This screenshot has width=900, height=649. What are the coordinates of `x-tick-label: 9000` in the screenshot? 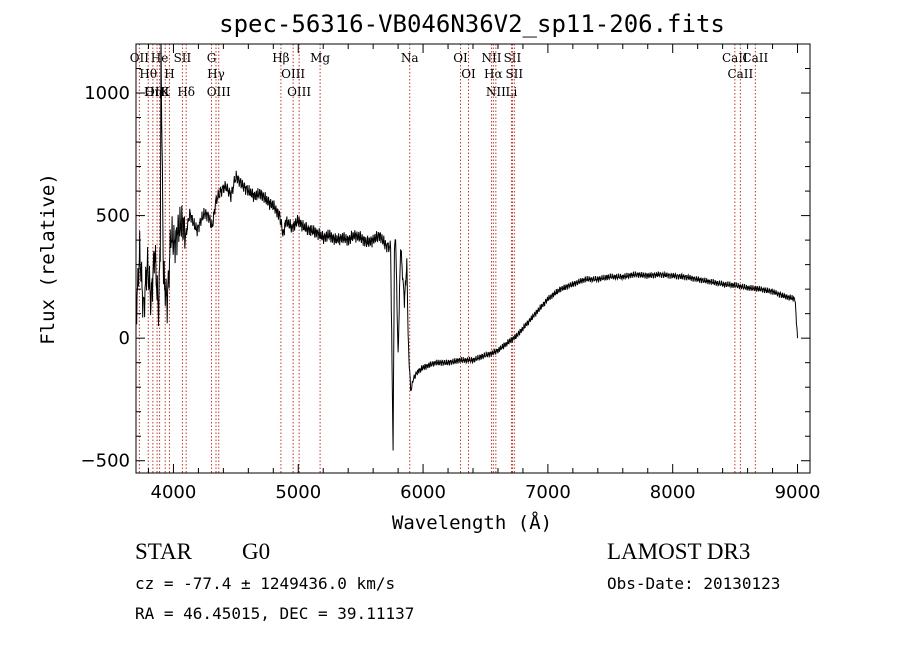 It's located at (798, 492).